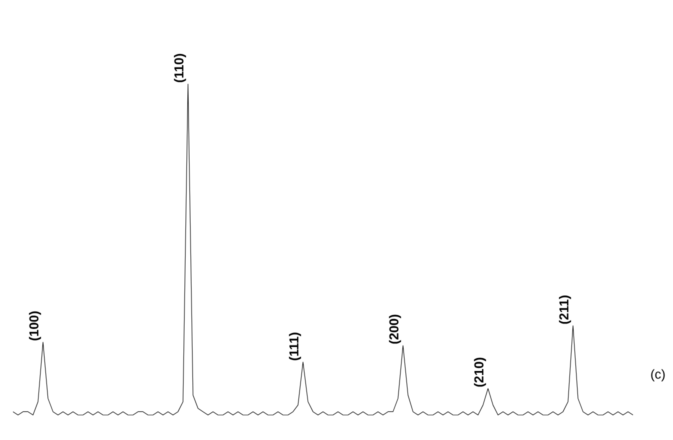 The height and width of the screenshot is (440, 673). Describe the element at coordinates (480, 372) in the screenshot. I see `annotation: (210)` at that location.